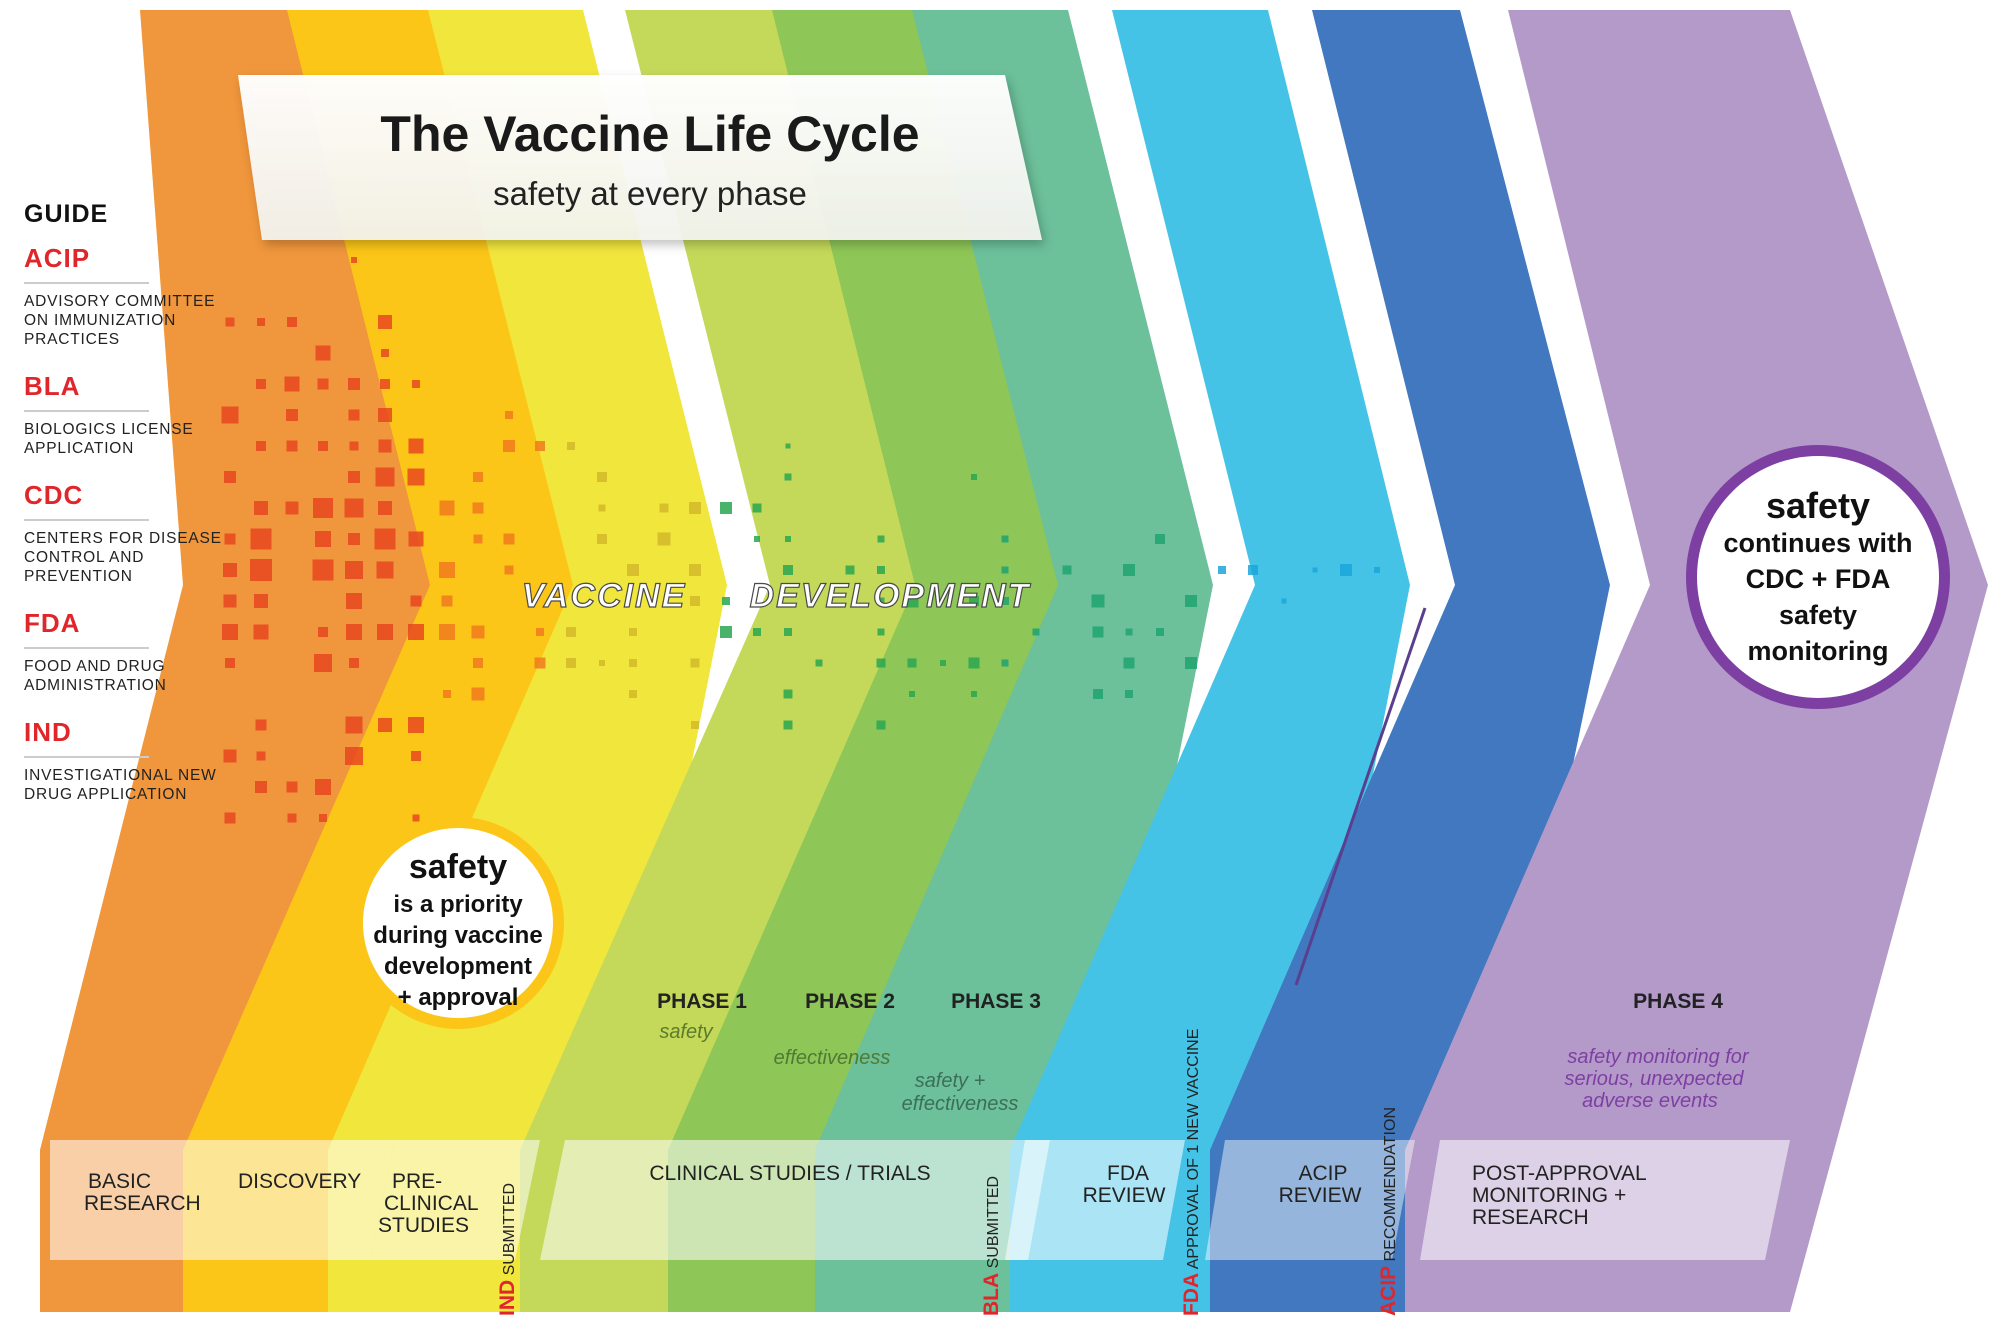 Image resolution: width=2000 pixels, height=1328 pixels. What do you see at coordinates (431, 1203) in the screenshot?
I see `stage-preclinical-line-2: CLINICAL` at bounding box center [431, 1203].